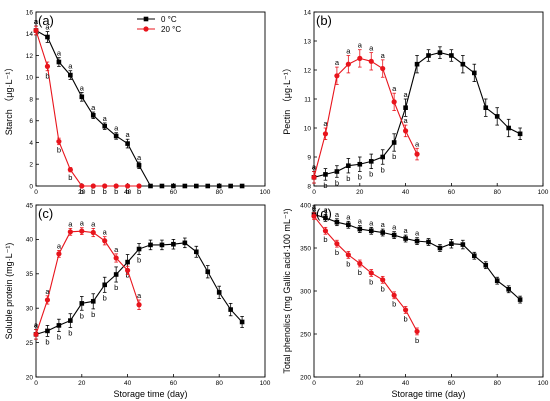 Image resolution: width=550 pixels, height=401 pixels. I want to click on x-tick-label: 80, so click(220, 192).